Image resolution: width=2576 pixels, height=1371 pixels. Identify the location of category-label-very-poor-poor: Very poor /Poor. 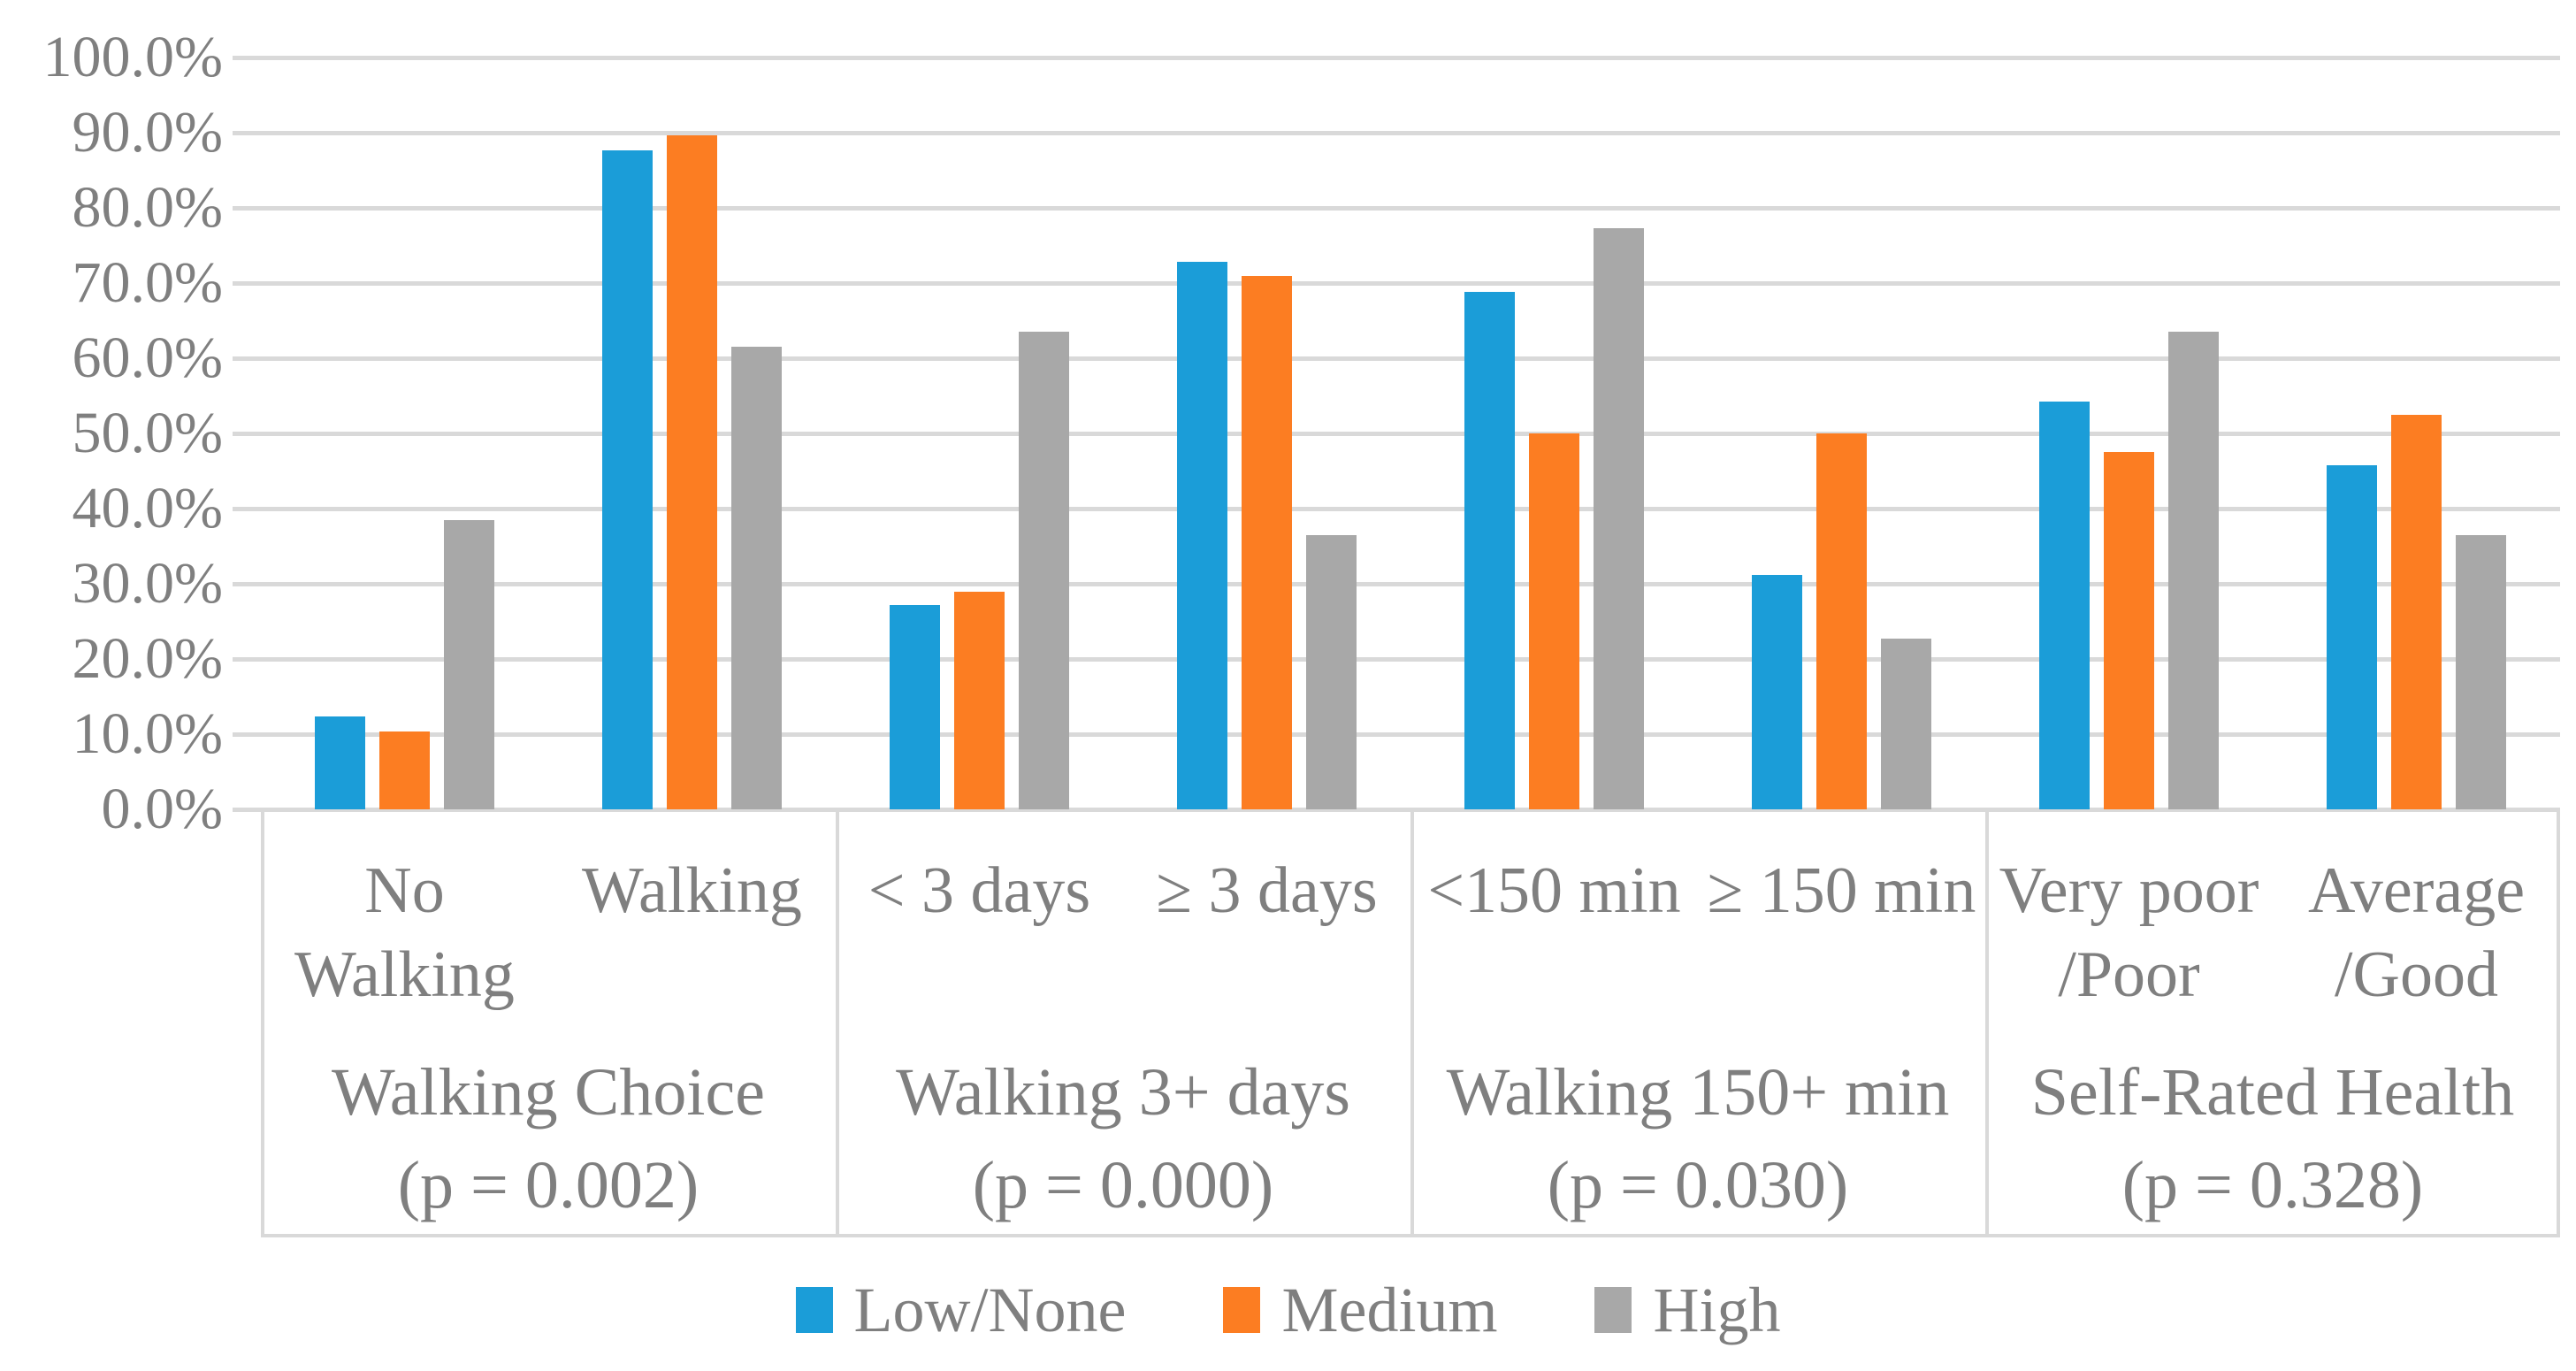
(2129, 932).